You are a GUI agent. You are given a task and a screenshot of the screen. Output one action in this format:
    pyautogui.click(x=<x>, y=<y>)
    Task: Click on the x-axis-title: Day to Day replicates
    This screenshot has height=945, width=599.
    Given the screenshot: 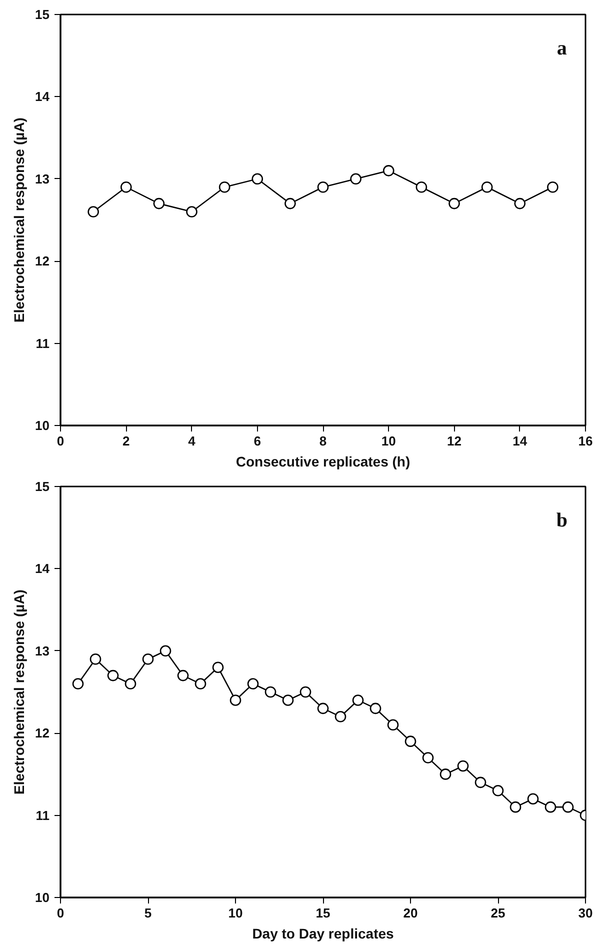 What is the action you would take?
    pyautogui.click(x=323, y=934)
    